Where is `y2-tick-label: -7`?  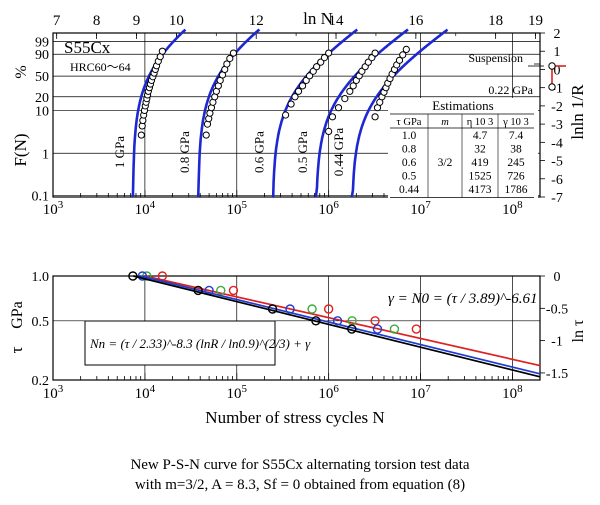 y2-tick-label: -7 is located at coordinates (557, 198).